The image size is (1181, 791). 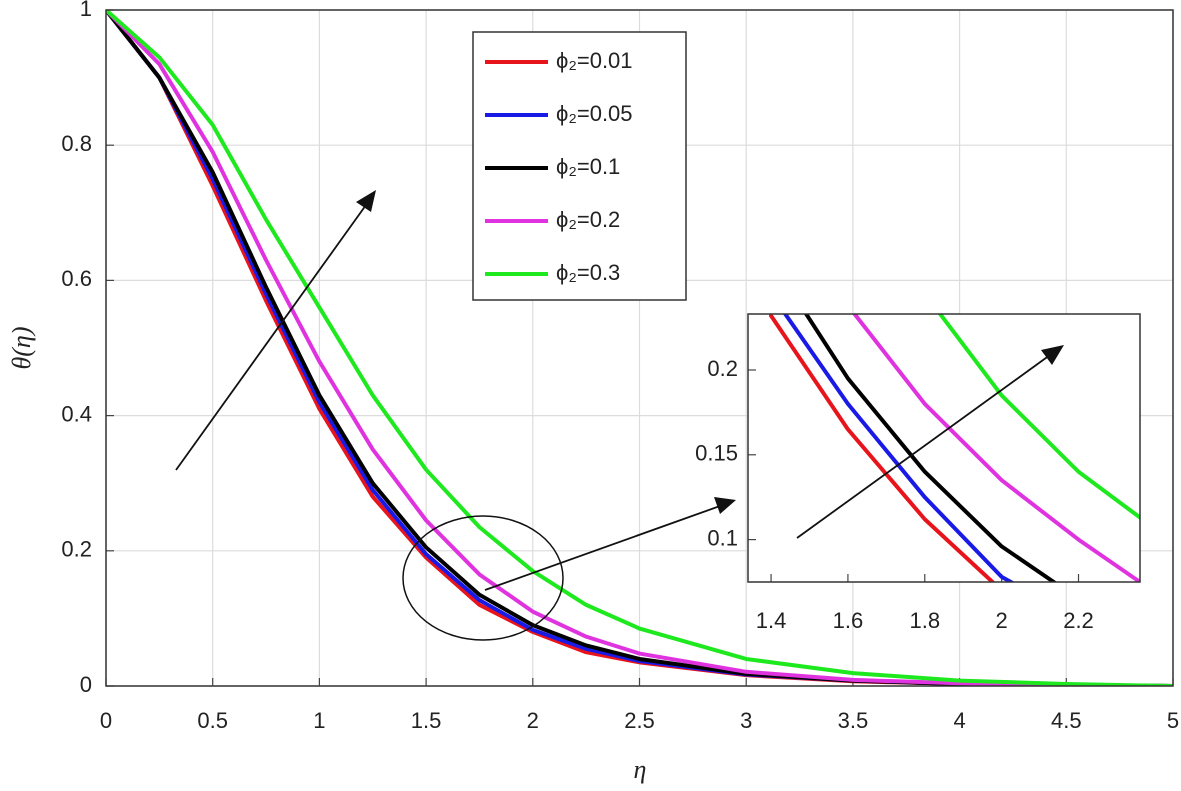 What do you see at coordinates (848, 620) in the screenshot?
I see `x-tick-label: 1.6` at bounding box center [848, 620].